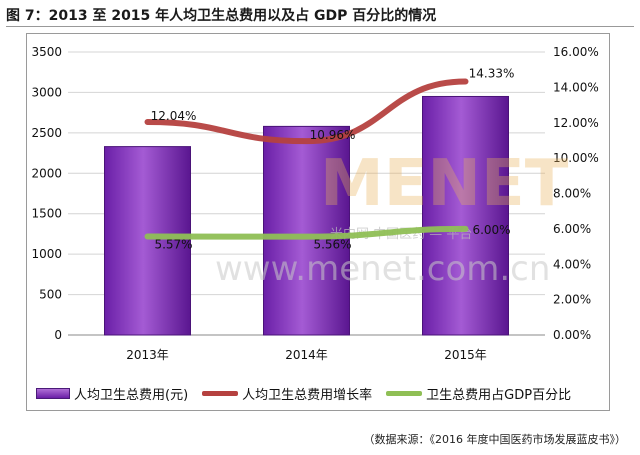  What do you see at coordinates (46, 133) in the screenshot?
I see `left-tick-label: 2500` at bounding box center [46, 133].